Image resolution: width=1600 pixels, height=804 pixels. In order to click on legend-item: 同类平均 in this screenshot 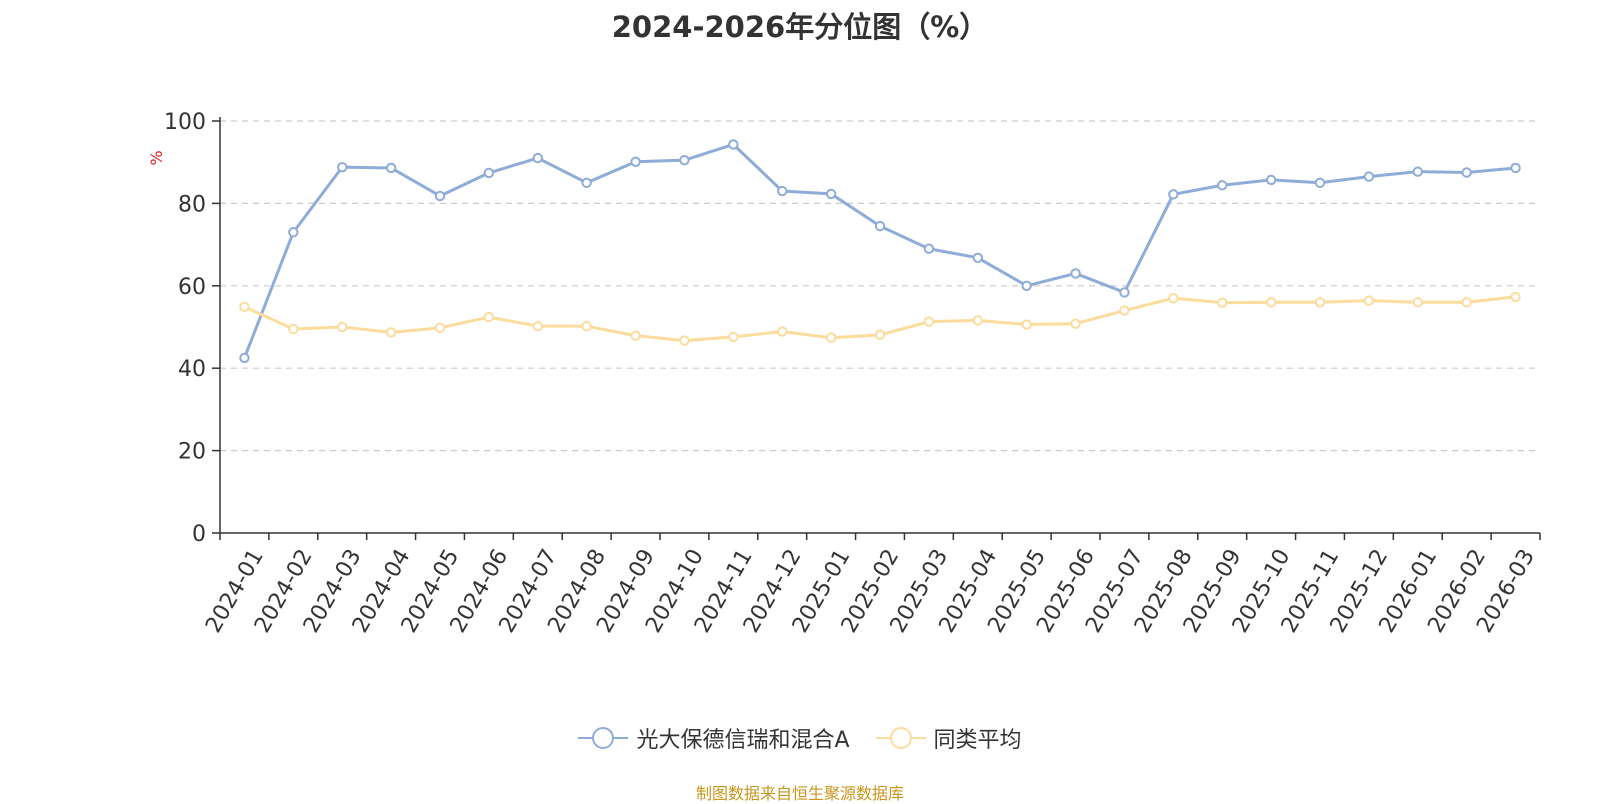, I will do `click(948, 738)`.